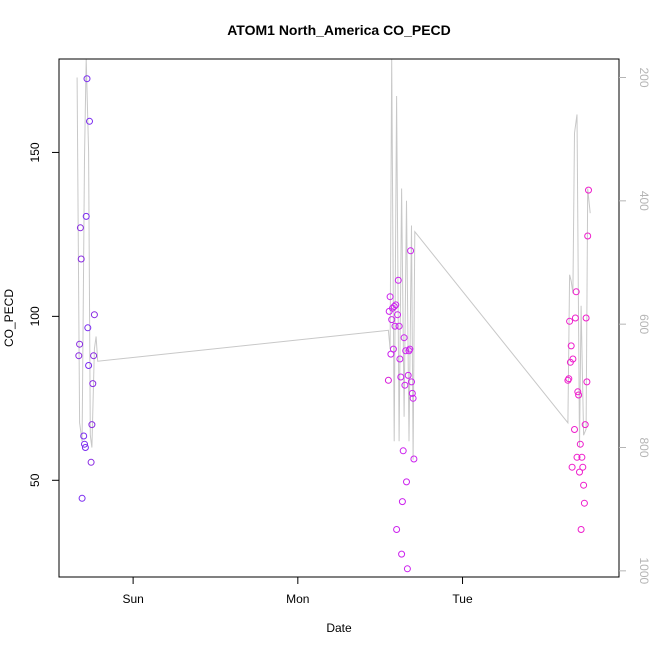 The width and height of the screenshot is (650, 650). I want to click on y-axis: 50 100 150, so click(43, 314).